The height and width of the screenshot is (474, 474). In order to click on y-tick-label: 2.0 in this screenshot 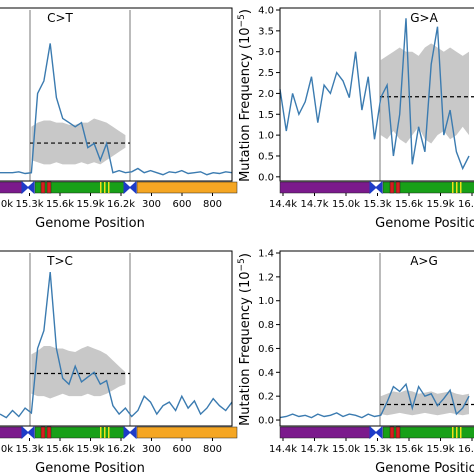, I will do `click(266, 94)`.